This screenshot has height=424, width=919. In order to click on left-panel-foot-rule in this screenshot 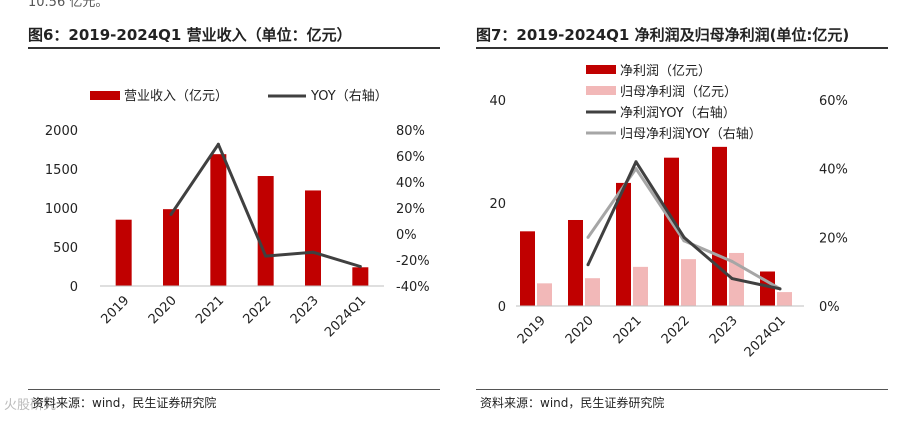, I will do `click(234, 389)`.